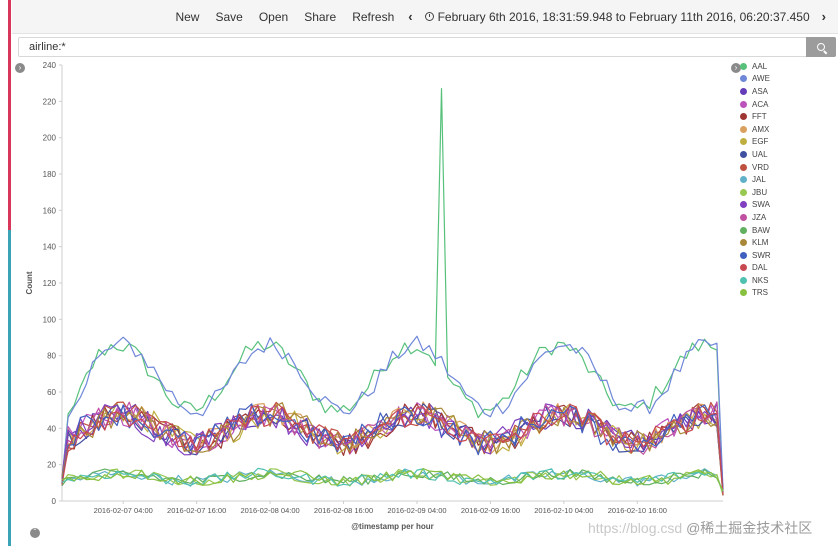 This screenshot has height=547, width=838. I want to click on legend-item-fft: FFT, so click(785, 116).